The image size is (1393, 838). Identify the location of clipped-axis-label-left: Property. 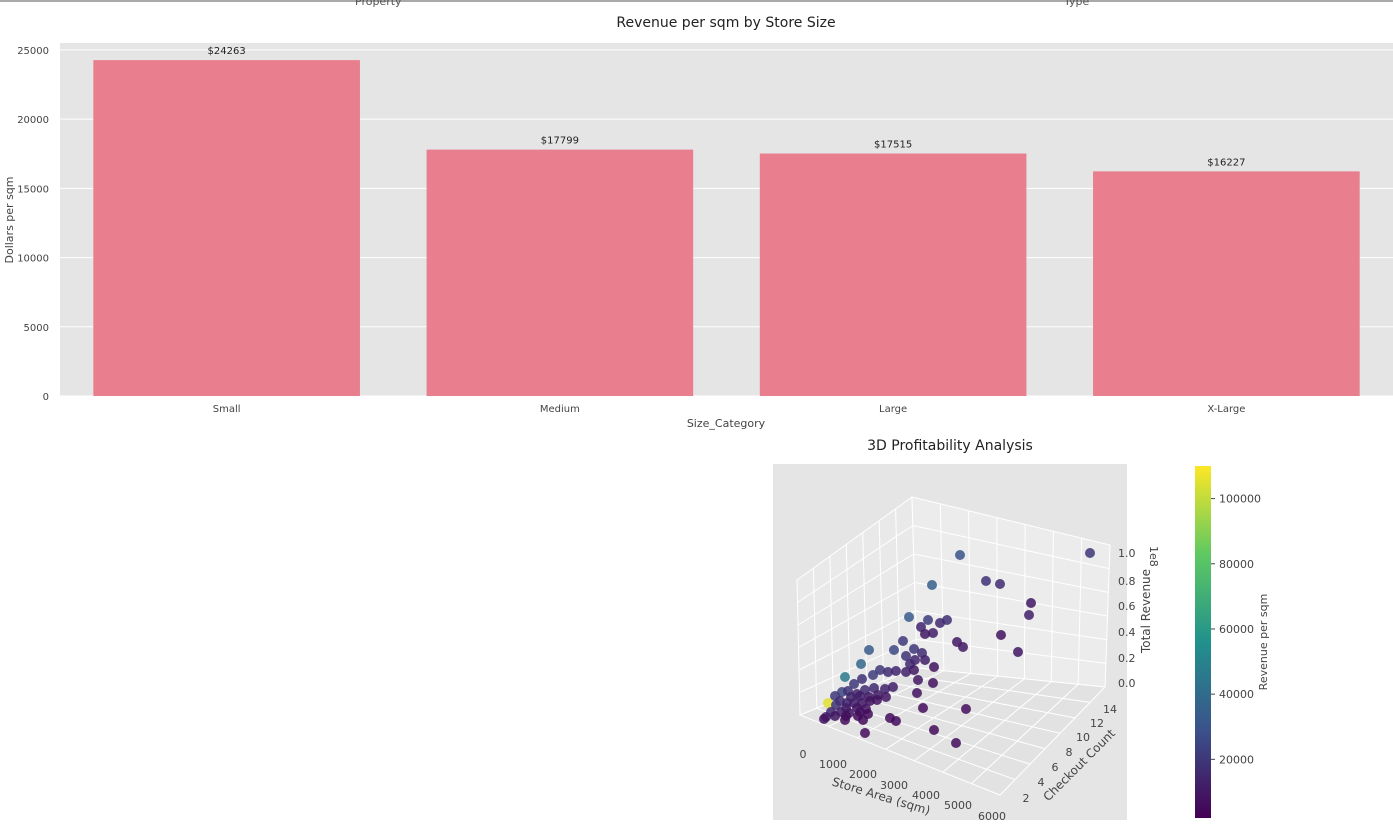
(378, 4).